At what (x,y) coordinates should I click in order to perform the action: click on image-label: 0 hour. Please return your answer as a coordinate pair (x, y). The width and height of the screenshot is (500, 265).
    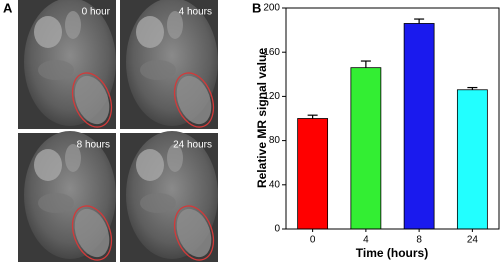
    Looking at the image, I should click on (96, 12).